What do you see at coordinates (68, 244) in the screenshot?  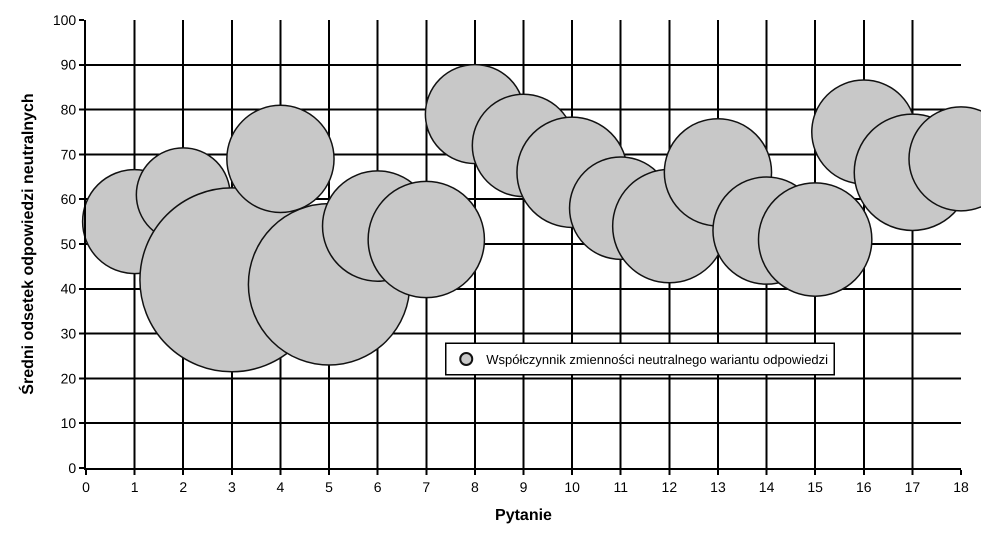 I see `y-tick-label: 50` at bounding box center [68, 244].